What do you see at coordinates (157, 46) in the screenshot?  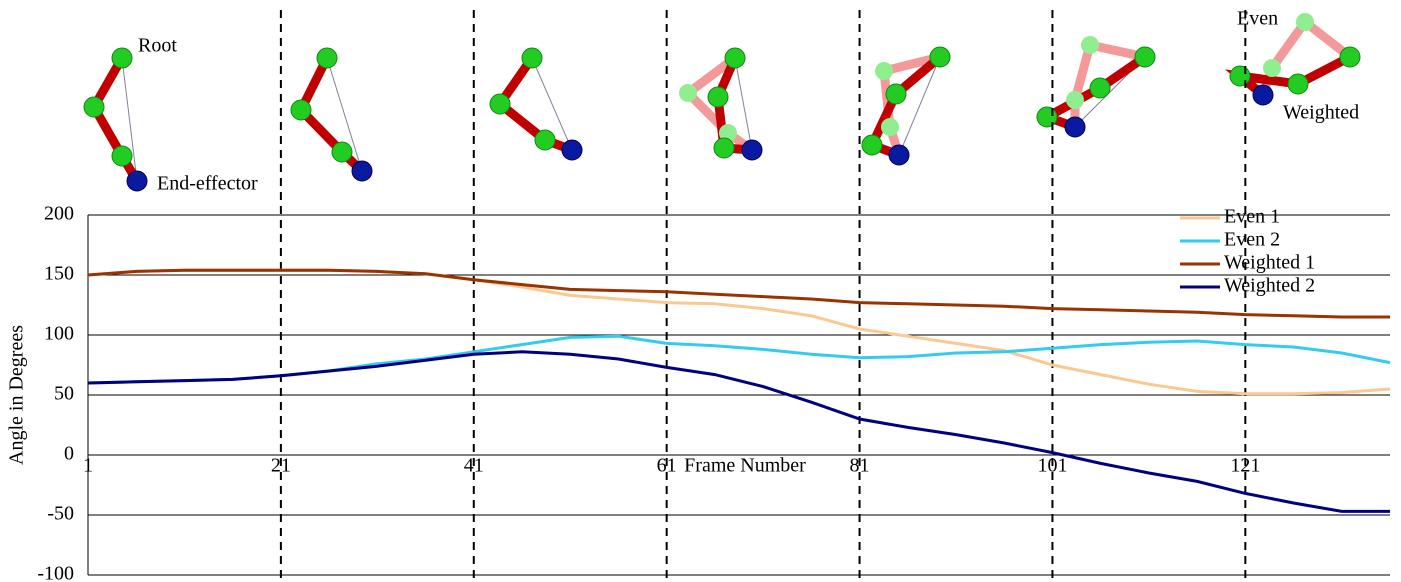 I see `annotation: Root` at bounding box center [157, 46].